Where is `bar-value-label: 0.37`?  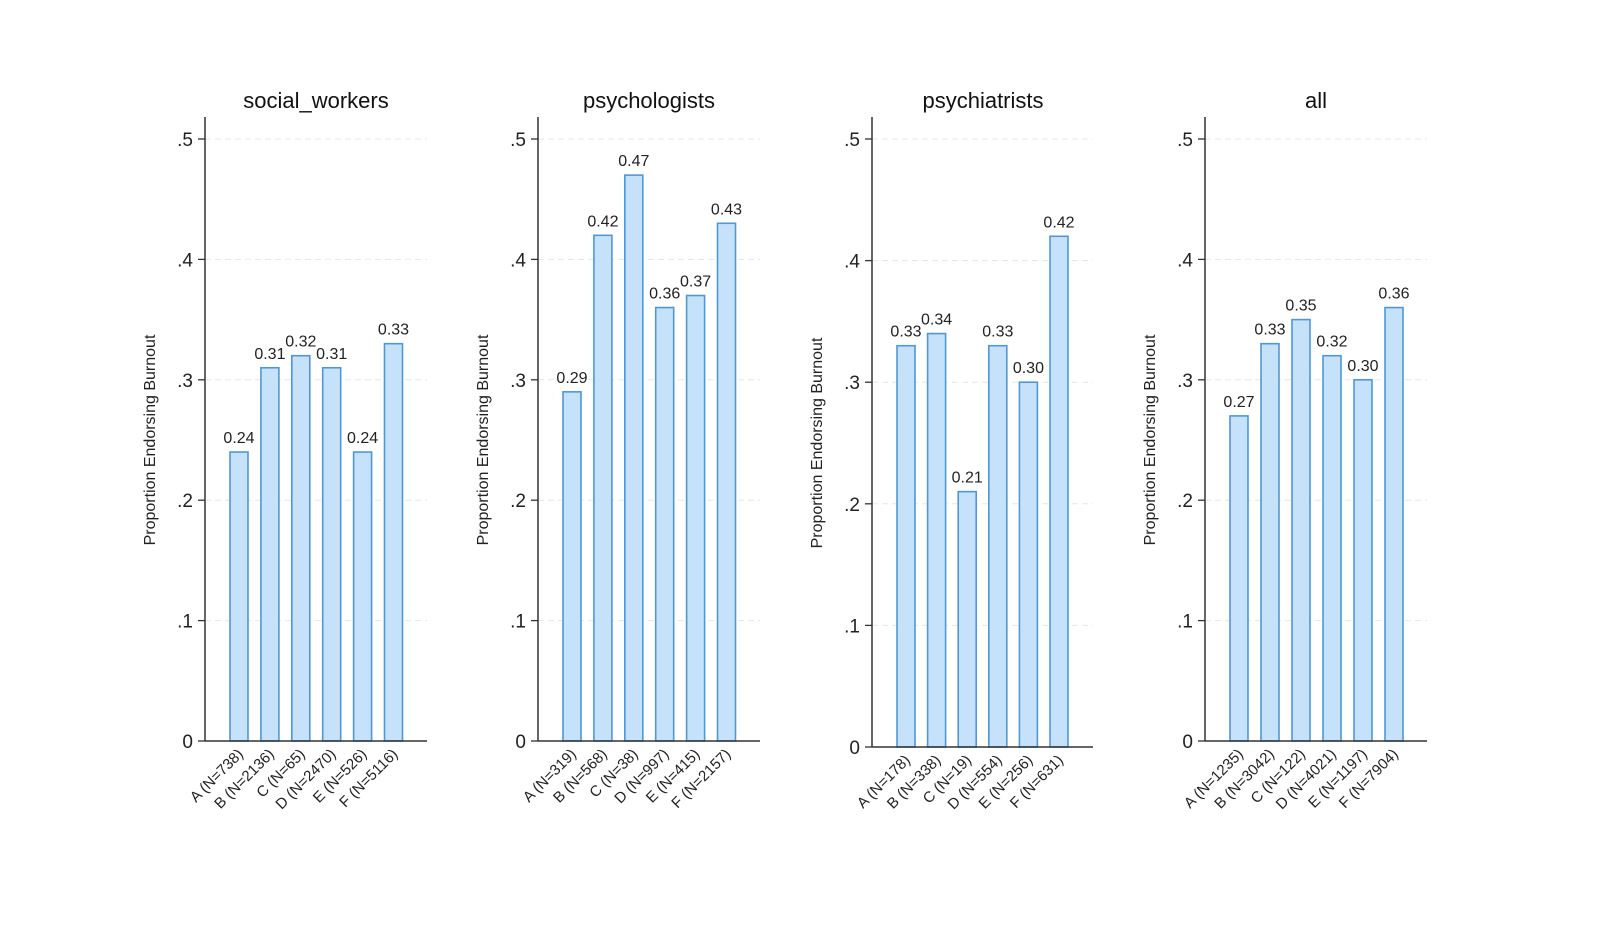
bar-value-label: 0.37 is located at coordinates (695, 282).